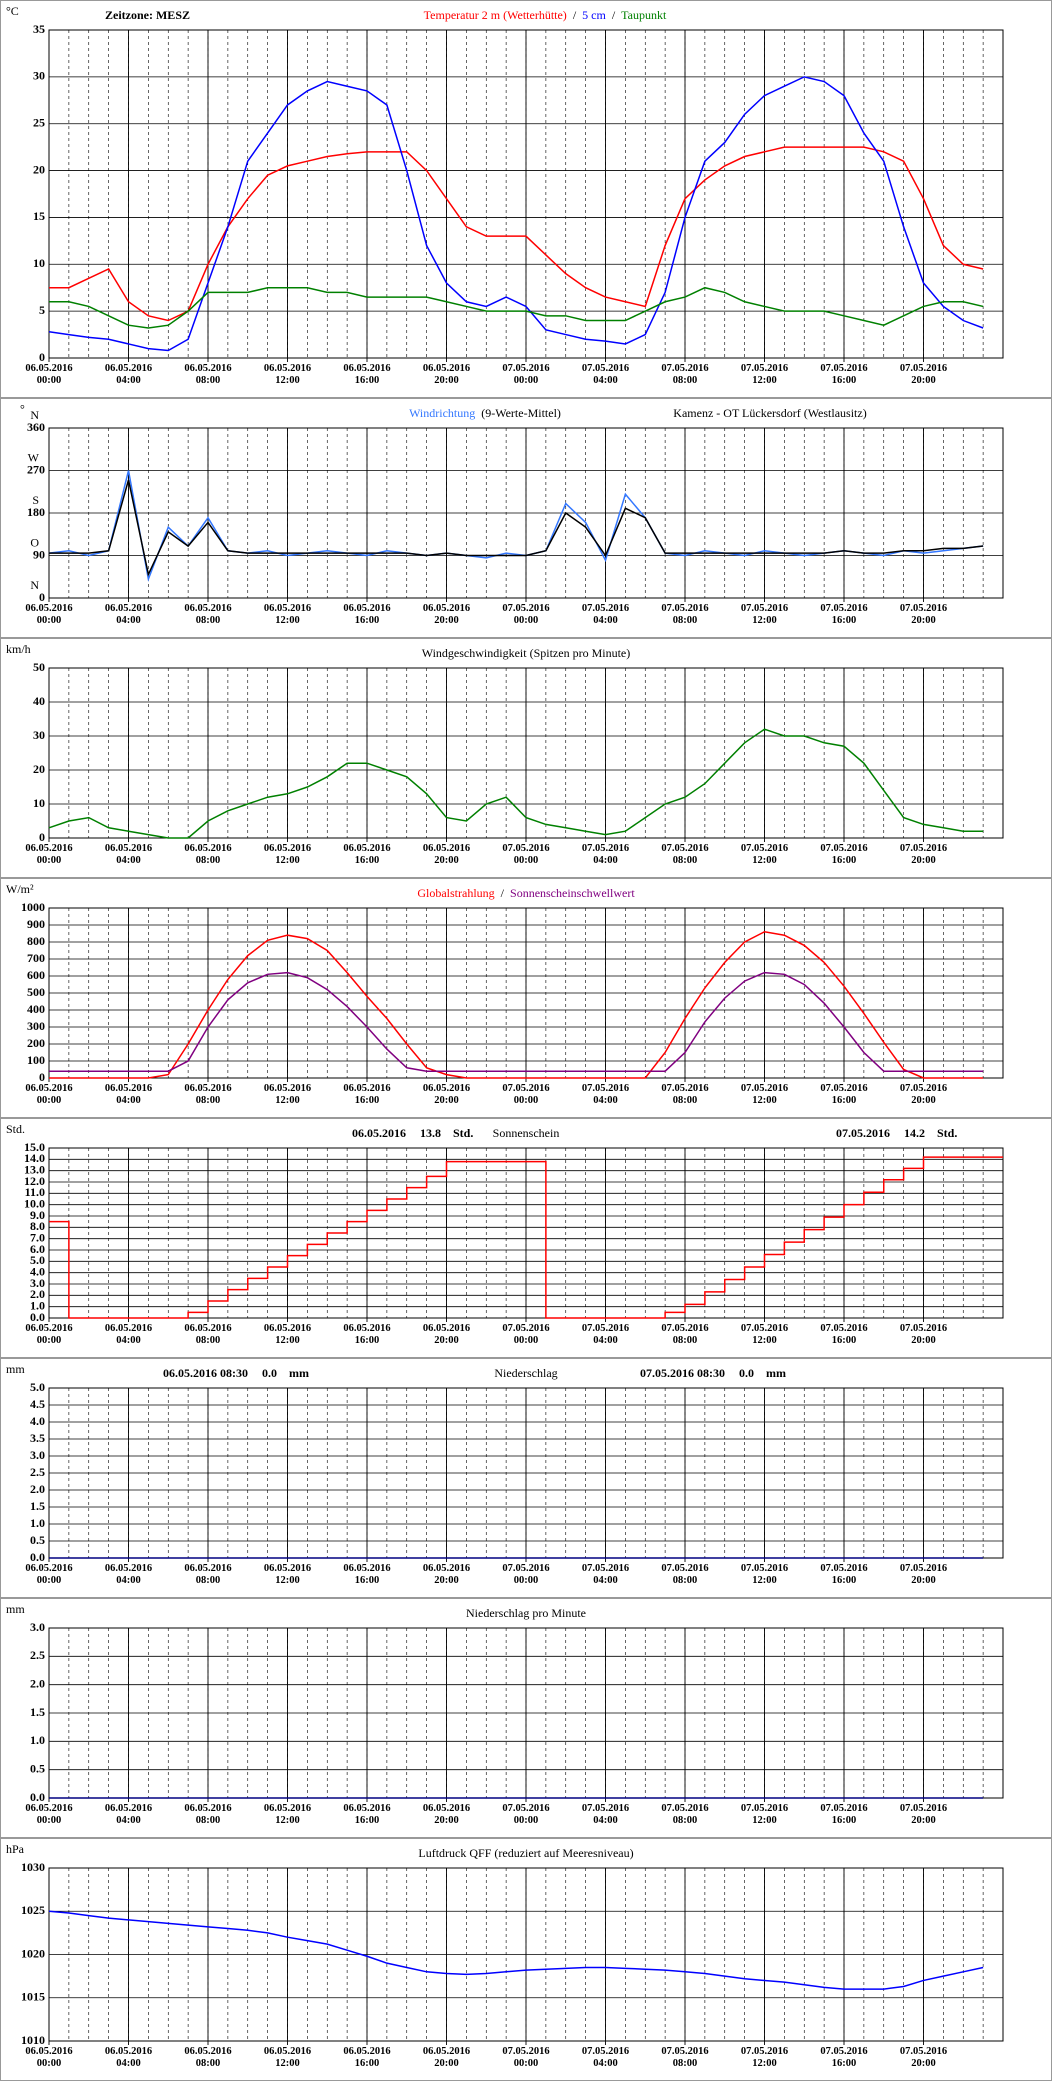  Describe the element at coordinates (682, 1373) in the screenshot. I see `annotation-date: 07.05.2016 08:30` at that location.